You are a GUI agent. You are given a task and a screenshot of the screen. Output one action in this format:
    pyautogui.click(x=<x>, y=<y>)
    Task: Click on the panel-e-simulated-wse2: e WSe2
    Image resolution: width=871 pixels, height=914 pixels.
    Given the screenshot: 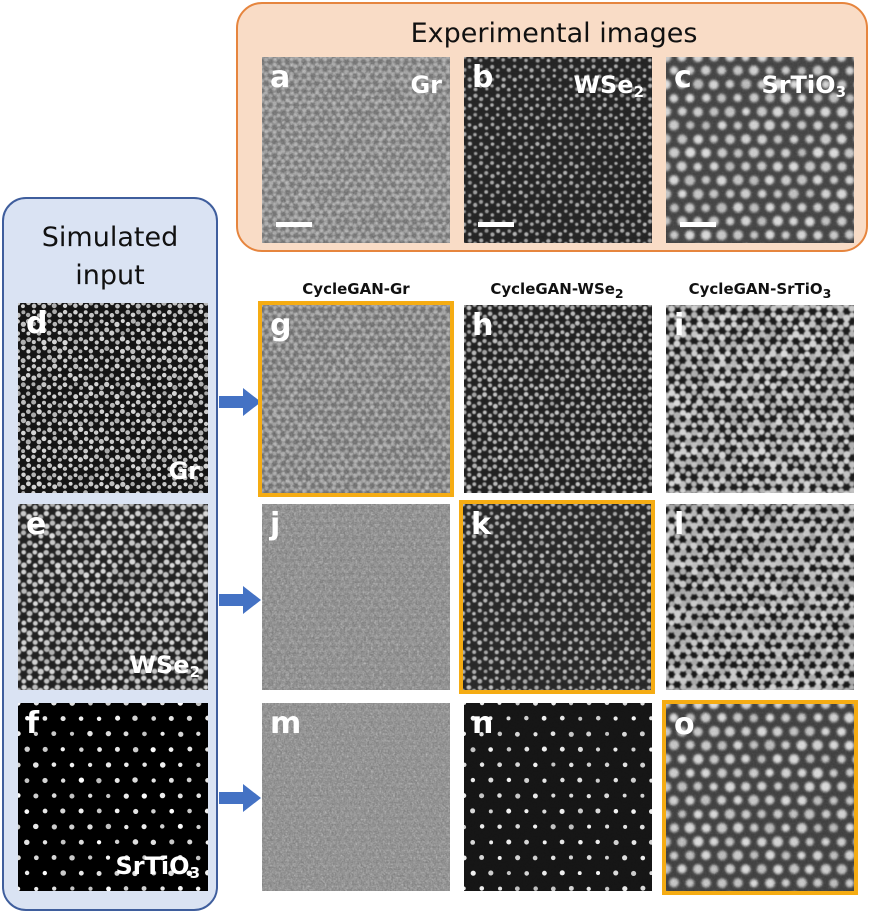 What is the action you would take?
    pyautogui.click(x=113, y=597)
    